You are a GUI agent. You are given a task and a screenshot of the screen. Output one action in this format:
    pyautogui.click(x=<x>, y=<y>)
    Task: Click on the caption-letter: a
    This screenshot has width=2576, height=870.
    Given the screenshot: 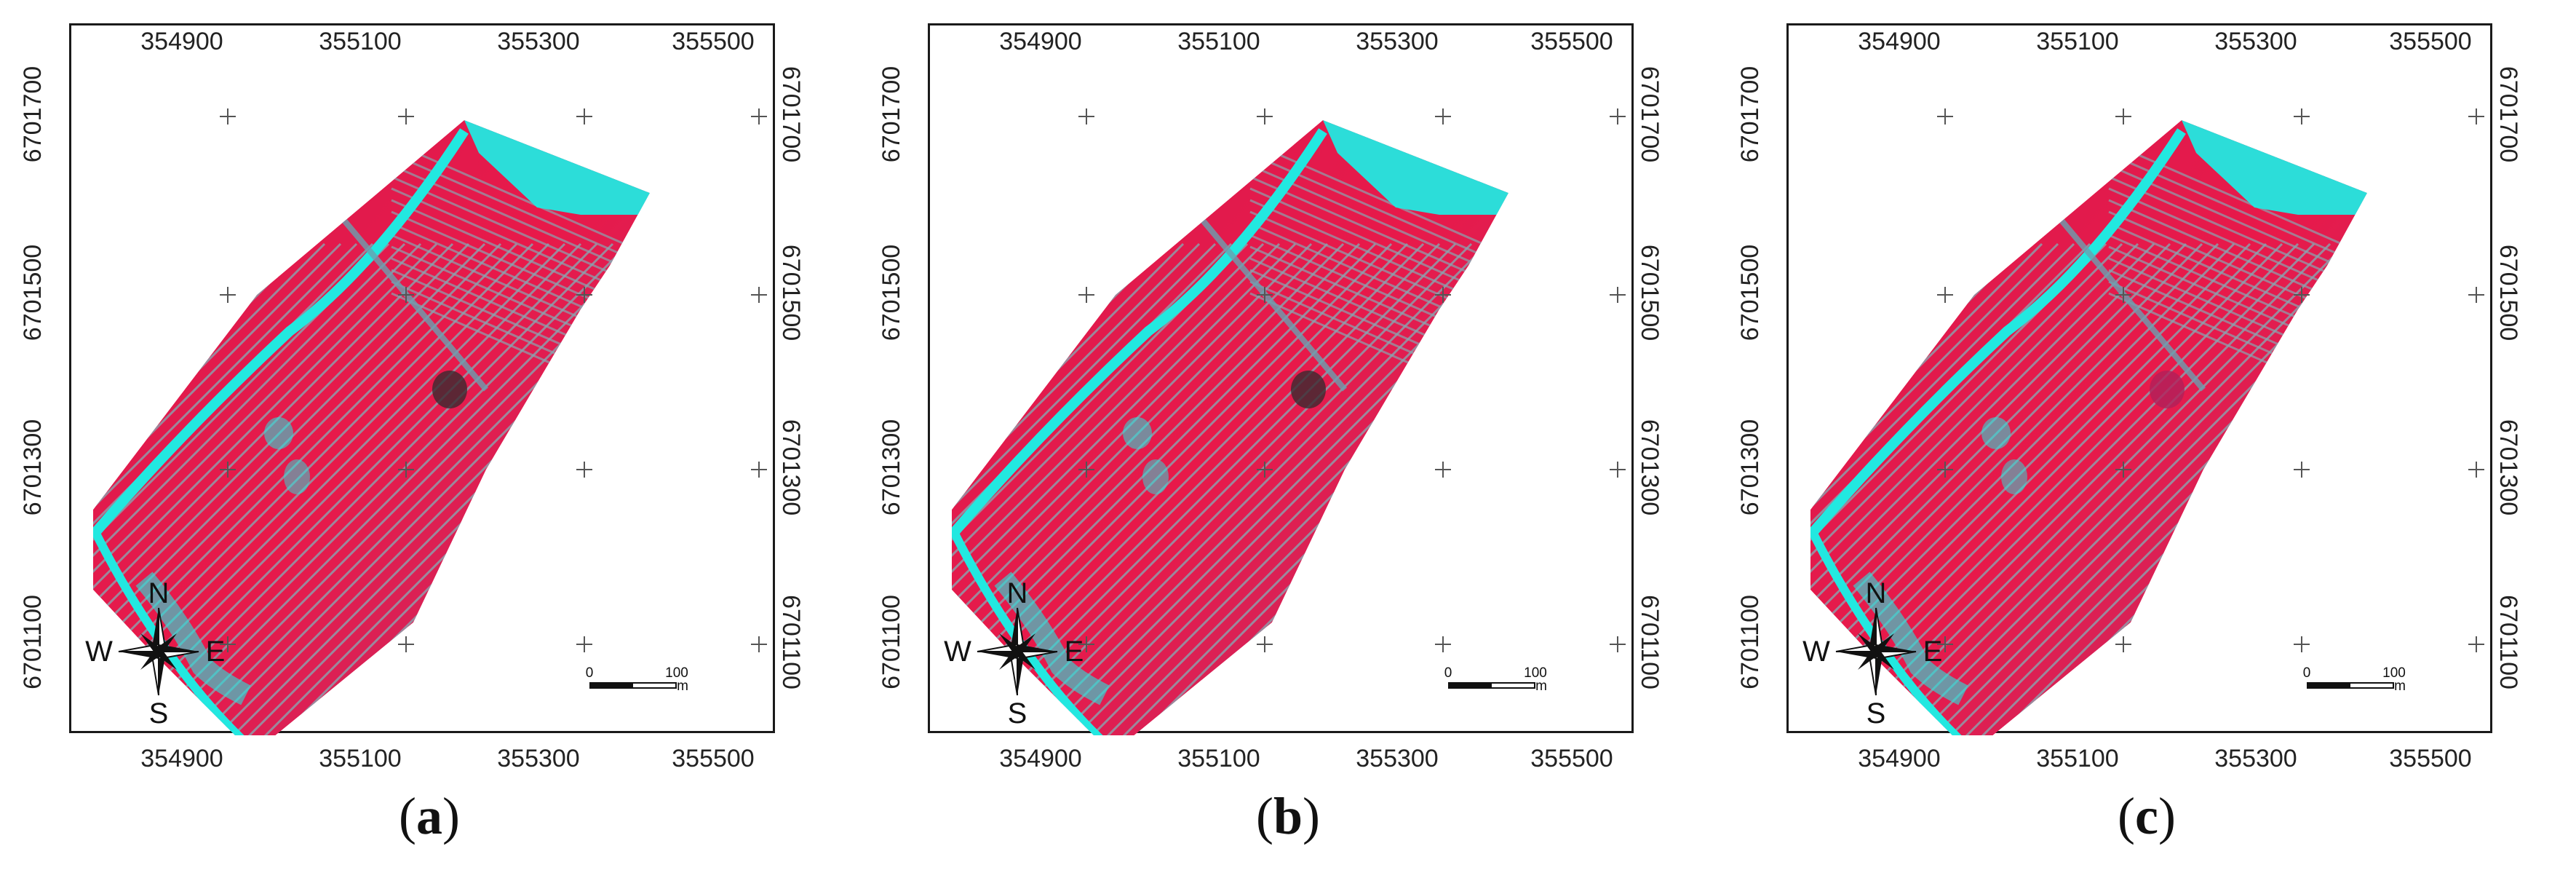 What is the action you would take?
    pyautogui.click(x=429, y=816)
    